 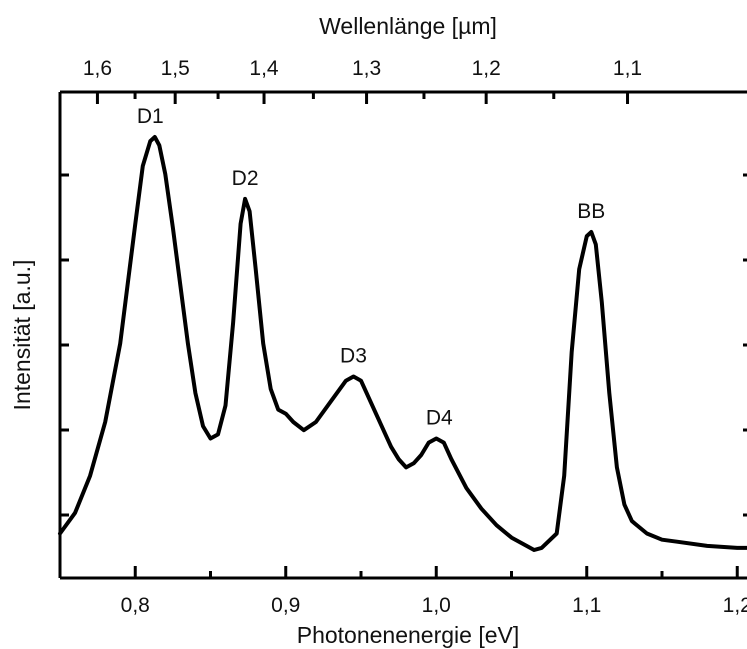 What do you see at coordinates (436, 605) in the screenshot?
I see `x-tick-label: 1,0` at bounding box center [436, 605].